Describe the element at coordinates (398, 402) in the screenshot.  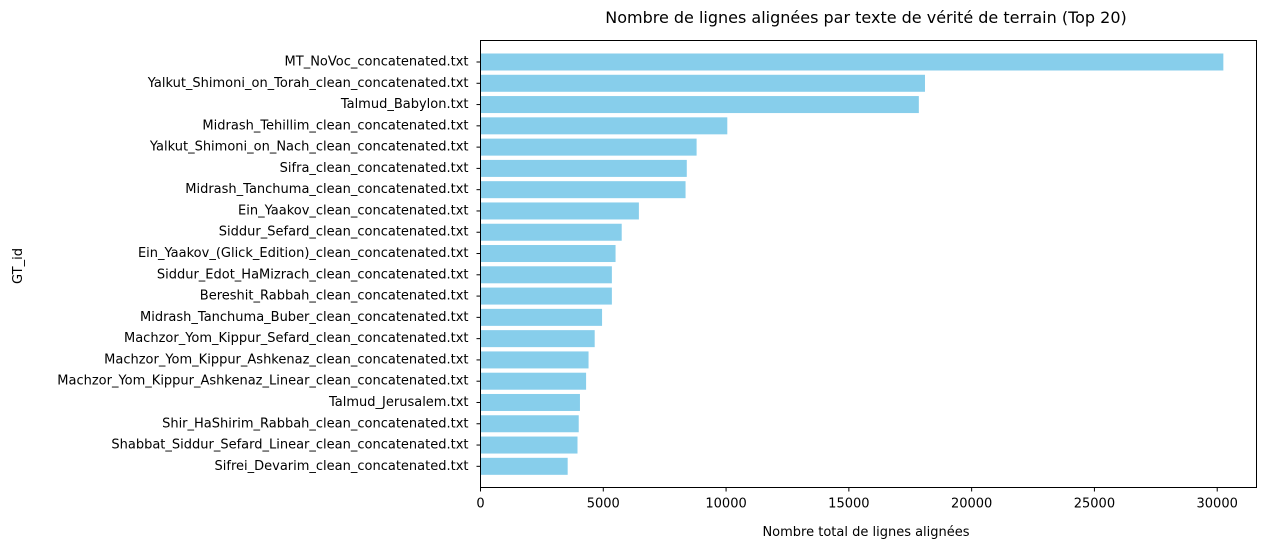
I see `y-tick-label: Talmud_Jerusalem.txt` at that location.